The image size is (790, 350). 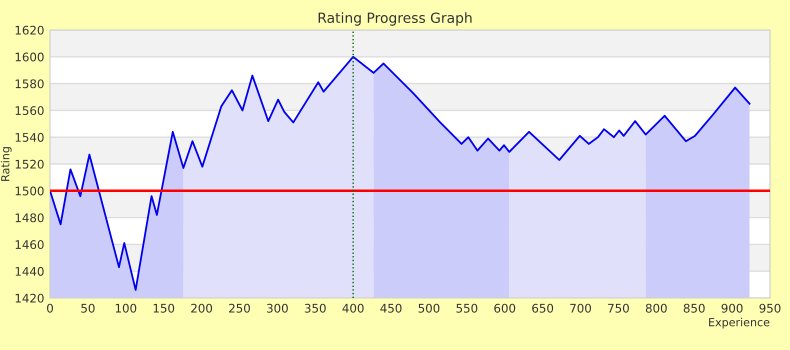 What do you see at coordinates (732, 308) in the screenshot?
I see `x-tick-label: 900` at bounding box center [732, 308].